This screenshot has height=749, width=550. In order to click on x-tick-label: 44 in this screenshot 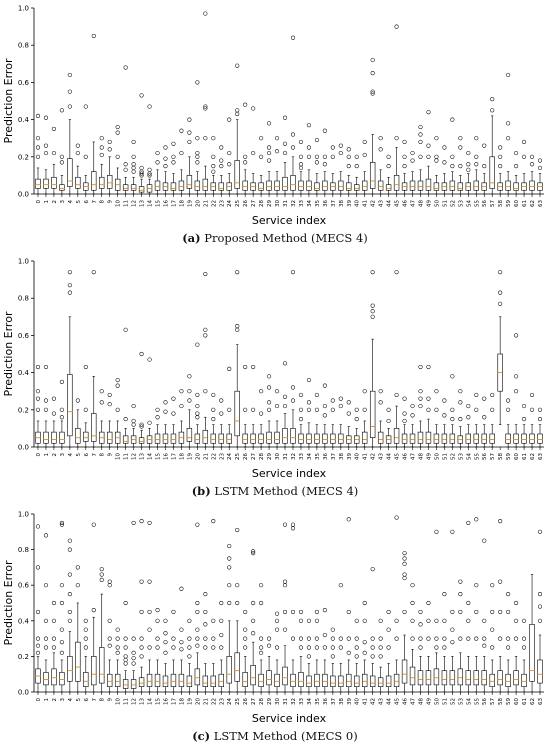, I will do `click(390, 701)`.